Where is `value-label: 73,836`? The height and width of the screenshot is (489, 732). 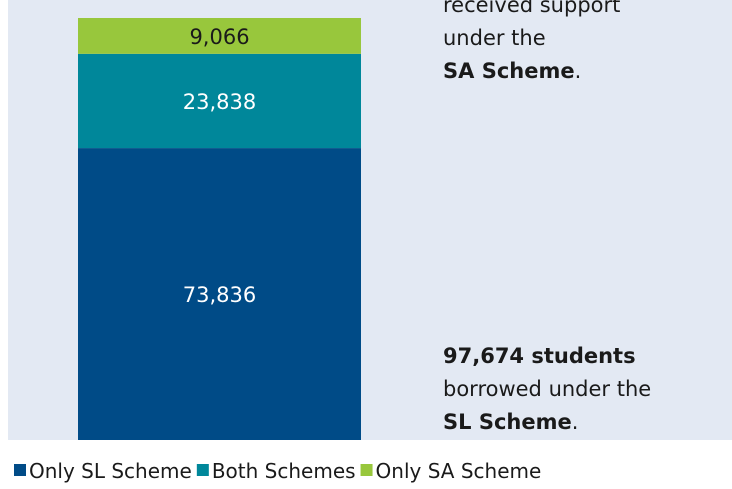 value-label: 73,836 is located at coordinates (219, 295).